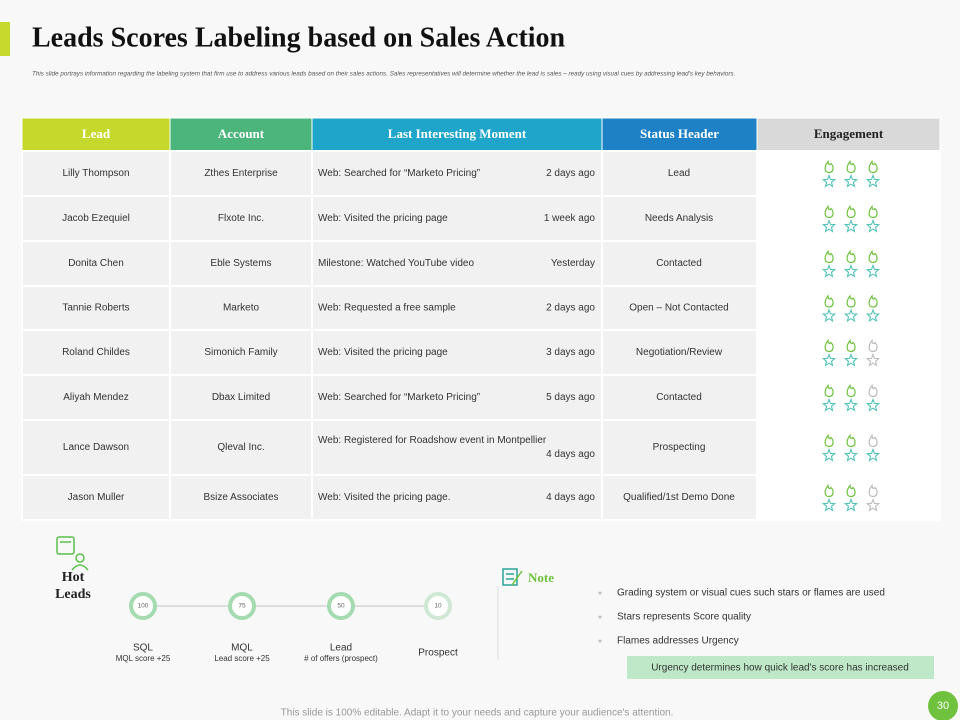 Image resolution: width=960 pixels, height=720 pixels. I want to click on lead-name: Jason Muller, so click(96, 497).